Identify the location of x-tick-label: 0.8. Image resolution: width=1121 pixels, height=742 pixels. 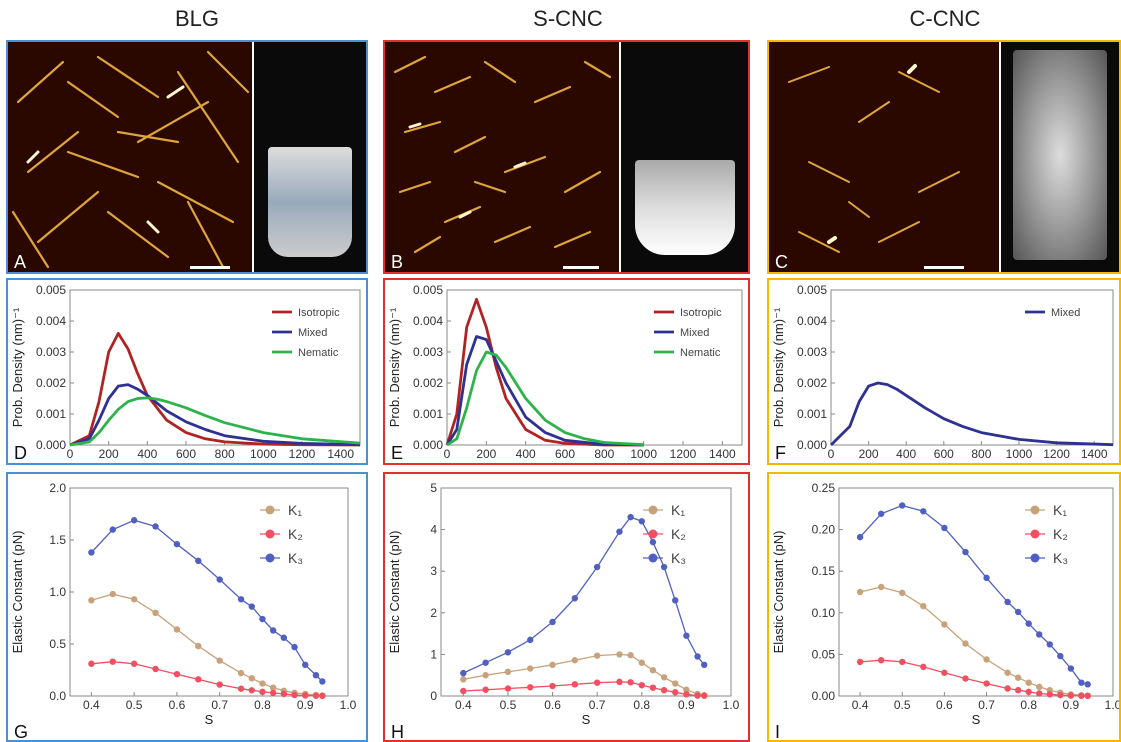
(1028, 705).